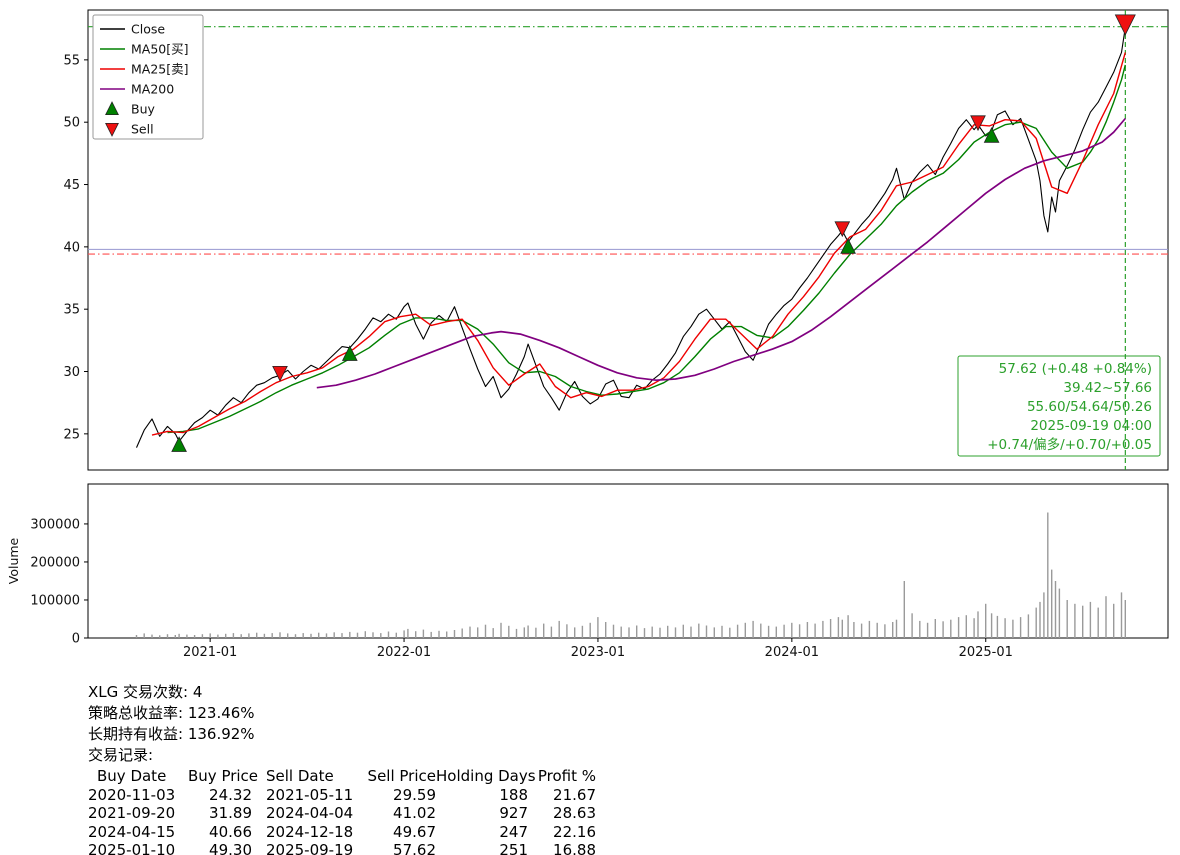 The width and height of the screenshot is (1180, 855). Describe the element at coordinates (210, 652) in the screenshot. I see `date-tick-label: 2021-01` at that location.